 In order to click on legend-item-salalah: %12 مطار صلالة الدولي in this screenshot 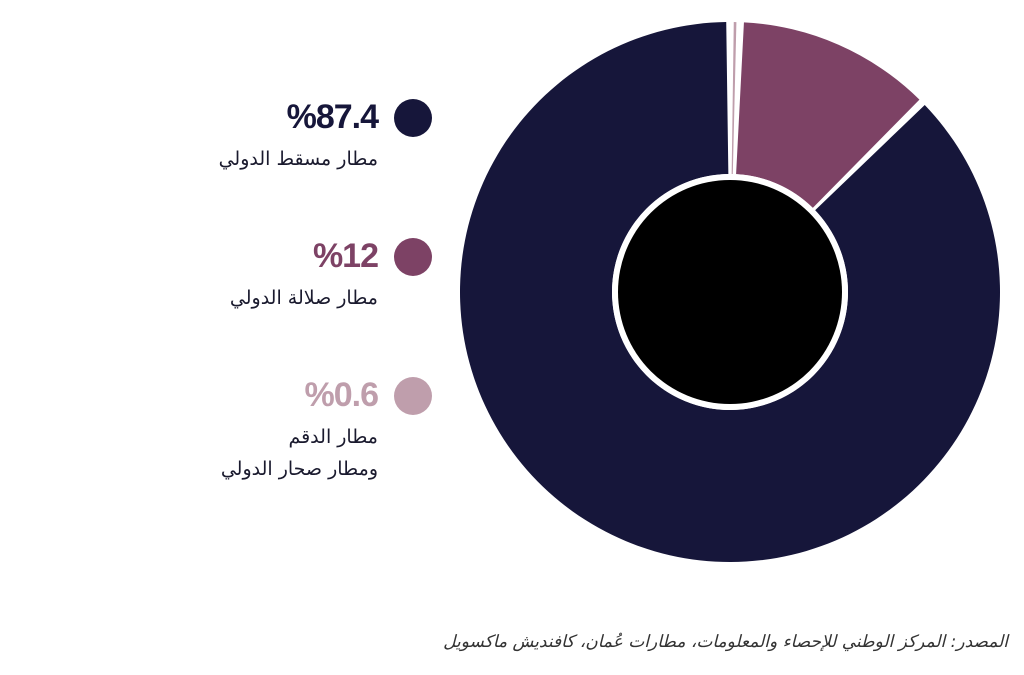, I will do `click(331, 275)`.